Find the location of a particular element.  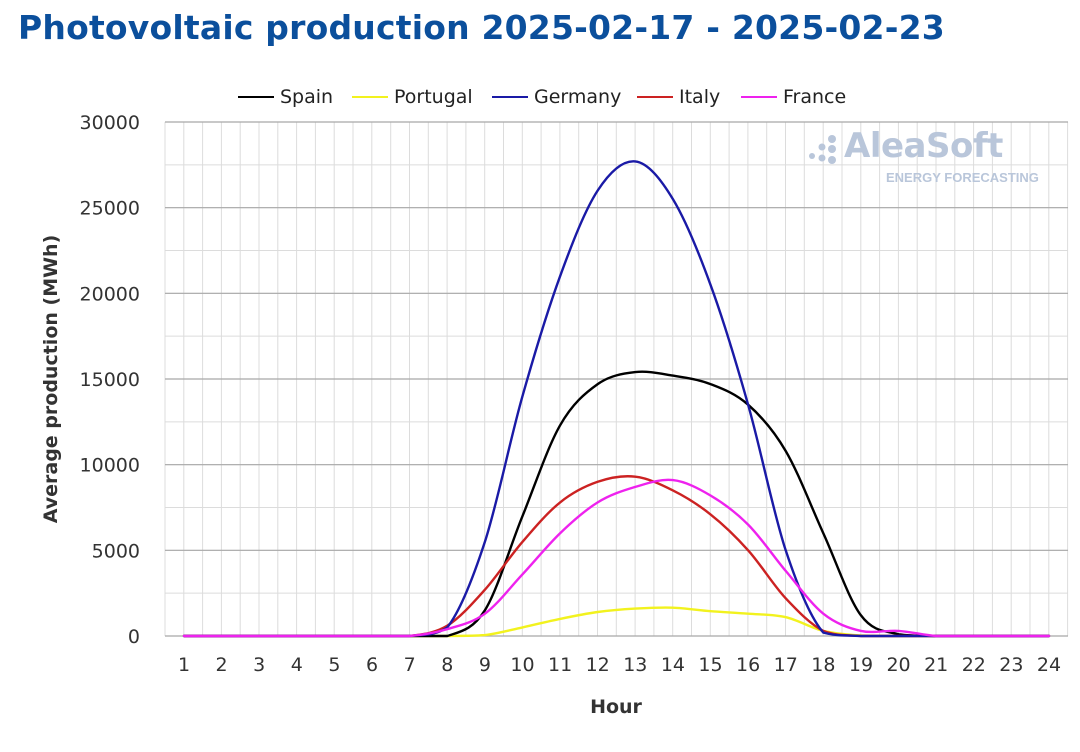

x-tick-label: 9 is located at coordinates (485, 665).